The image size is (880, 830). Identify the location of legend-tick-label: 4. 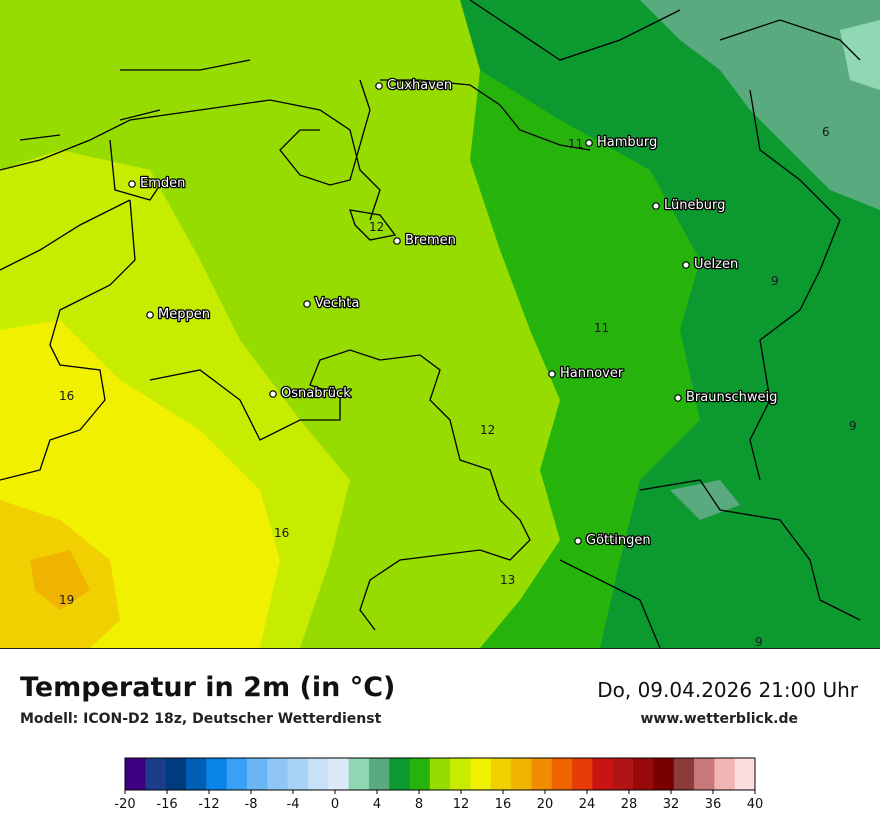
(377, 804).